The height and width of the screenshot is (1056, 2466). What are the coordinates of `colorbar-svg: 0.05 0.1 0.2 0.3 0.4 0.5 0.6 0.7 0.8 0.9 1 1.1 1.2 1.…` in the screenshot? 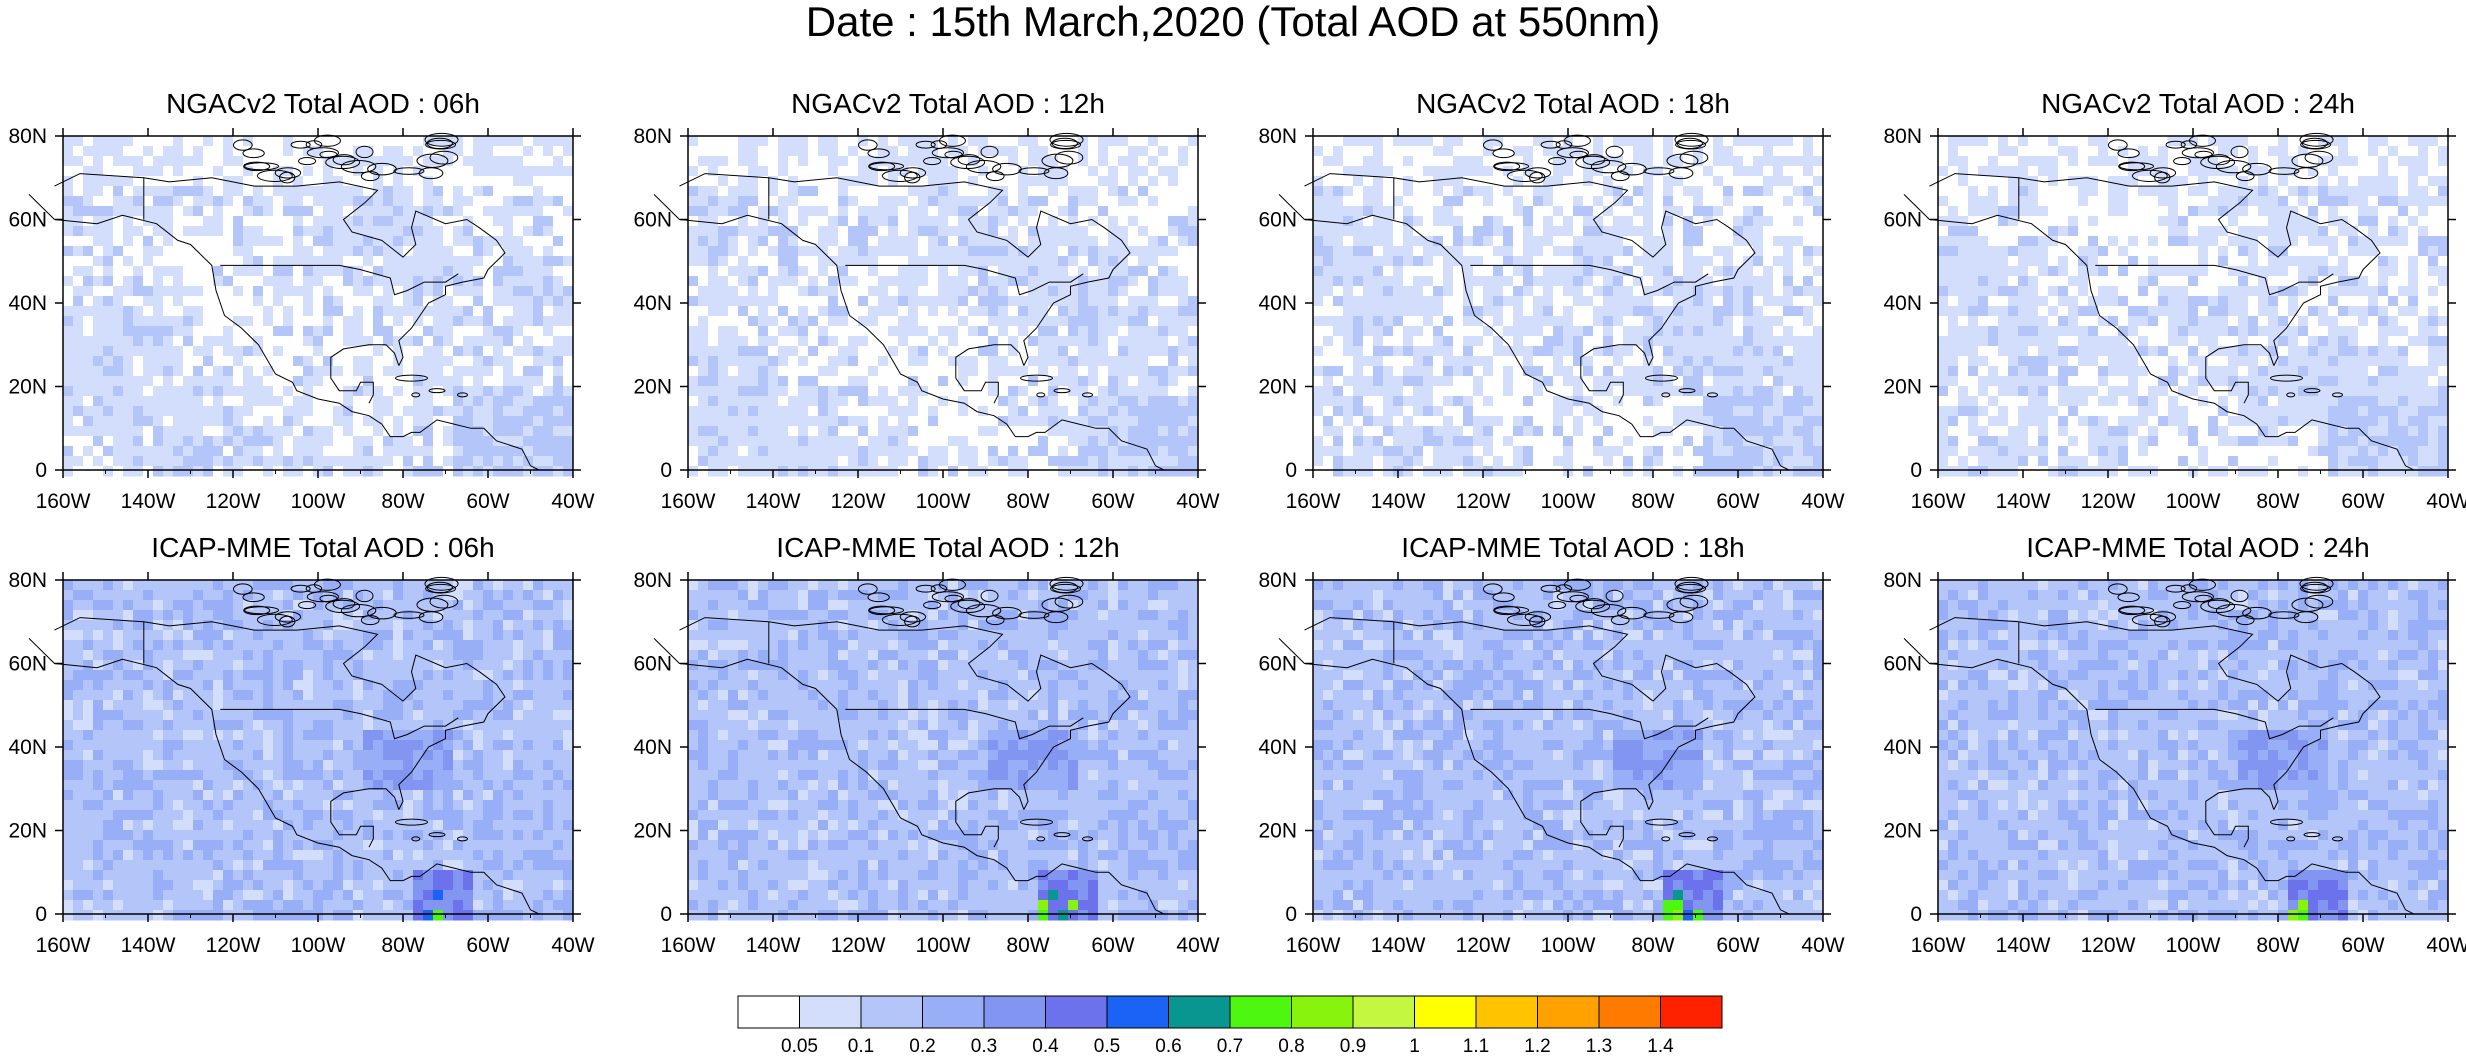 It's located at (1230, 1025).